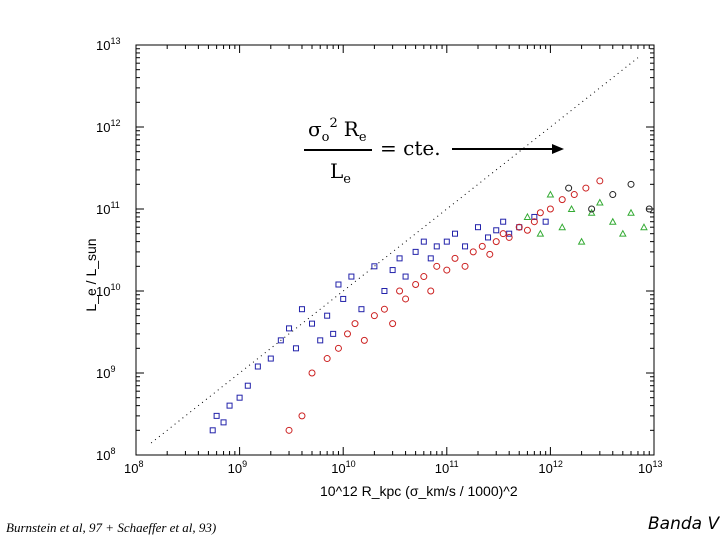 The image size is (720, 540). What do you see at coordinates (237, 467) in the screenshot?
I see `x-tick-label: 10⁹` at bounding box center [237, 467].